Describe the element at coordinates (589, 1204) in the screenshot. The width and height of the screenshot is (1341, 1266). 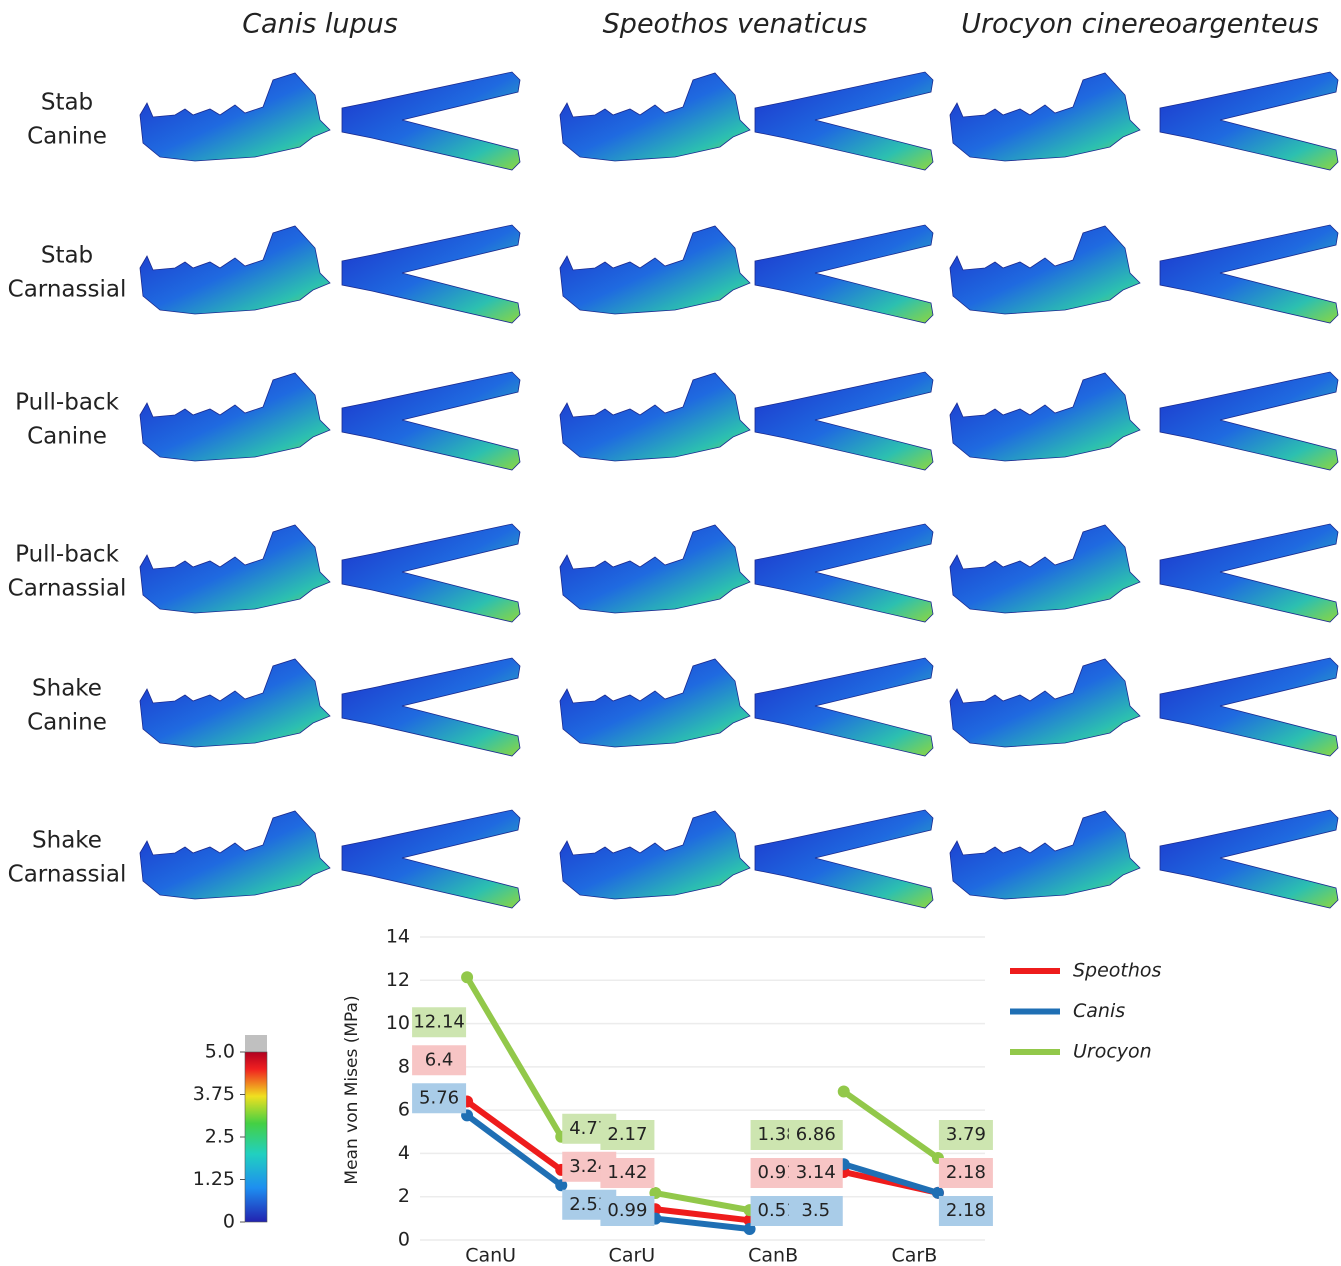
I see `value-label: 2.53` at that location.